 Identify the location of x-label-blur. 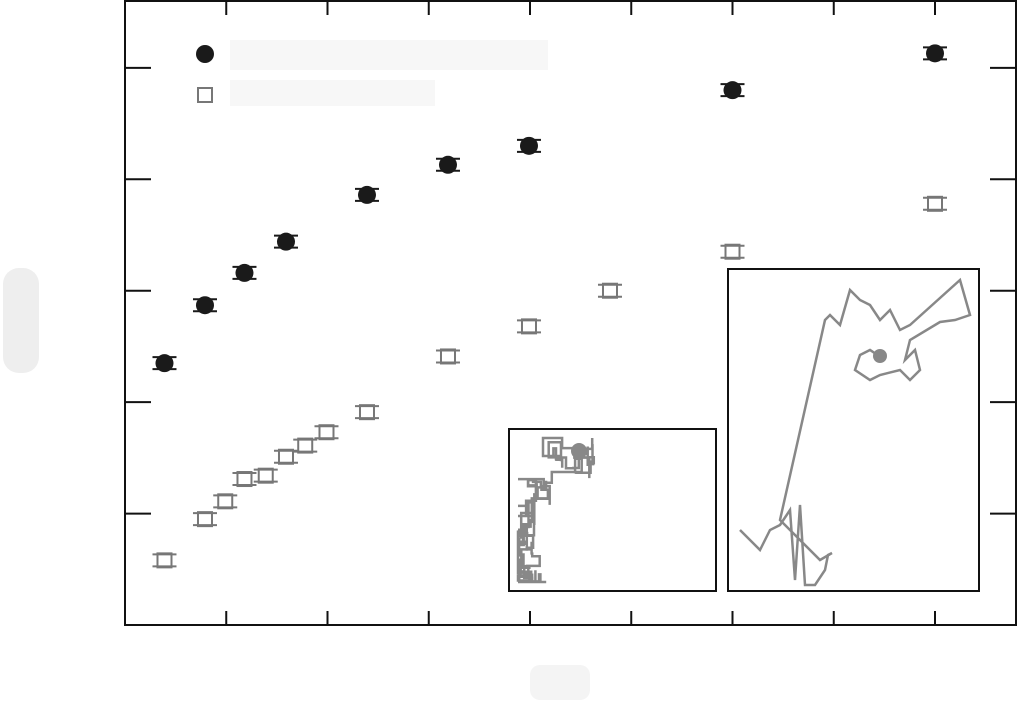
(560, 682).